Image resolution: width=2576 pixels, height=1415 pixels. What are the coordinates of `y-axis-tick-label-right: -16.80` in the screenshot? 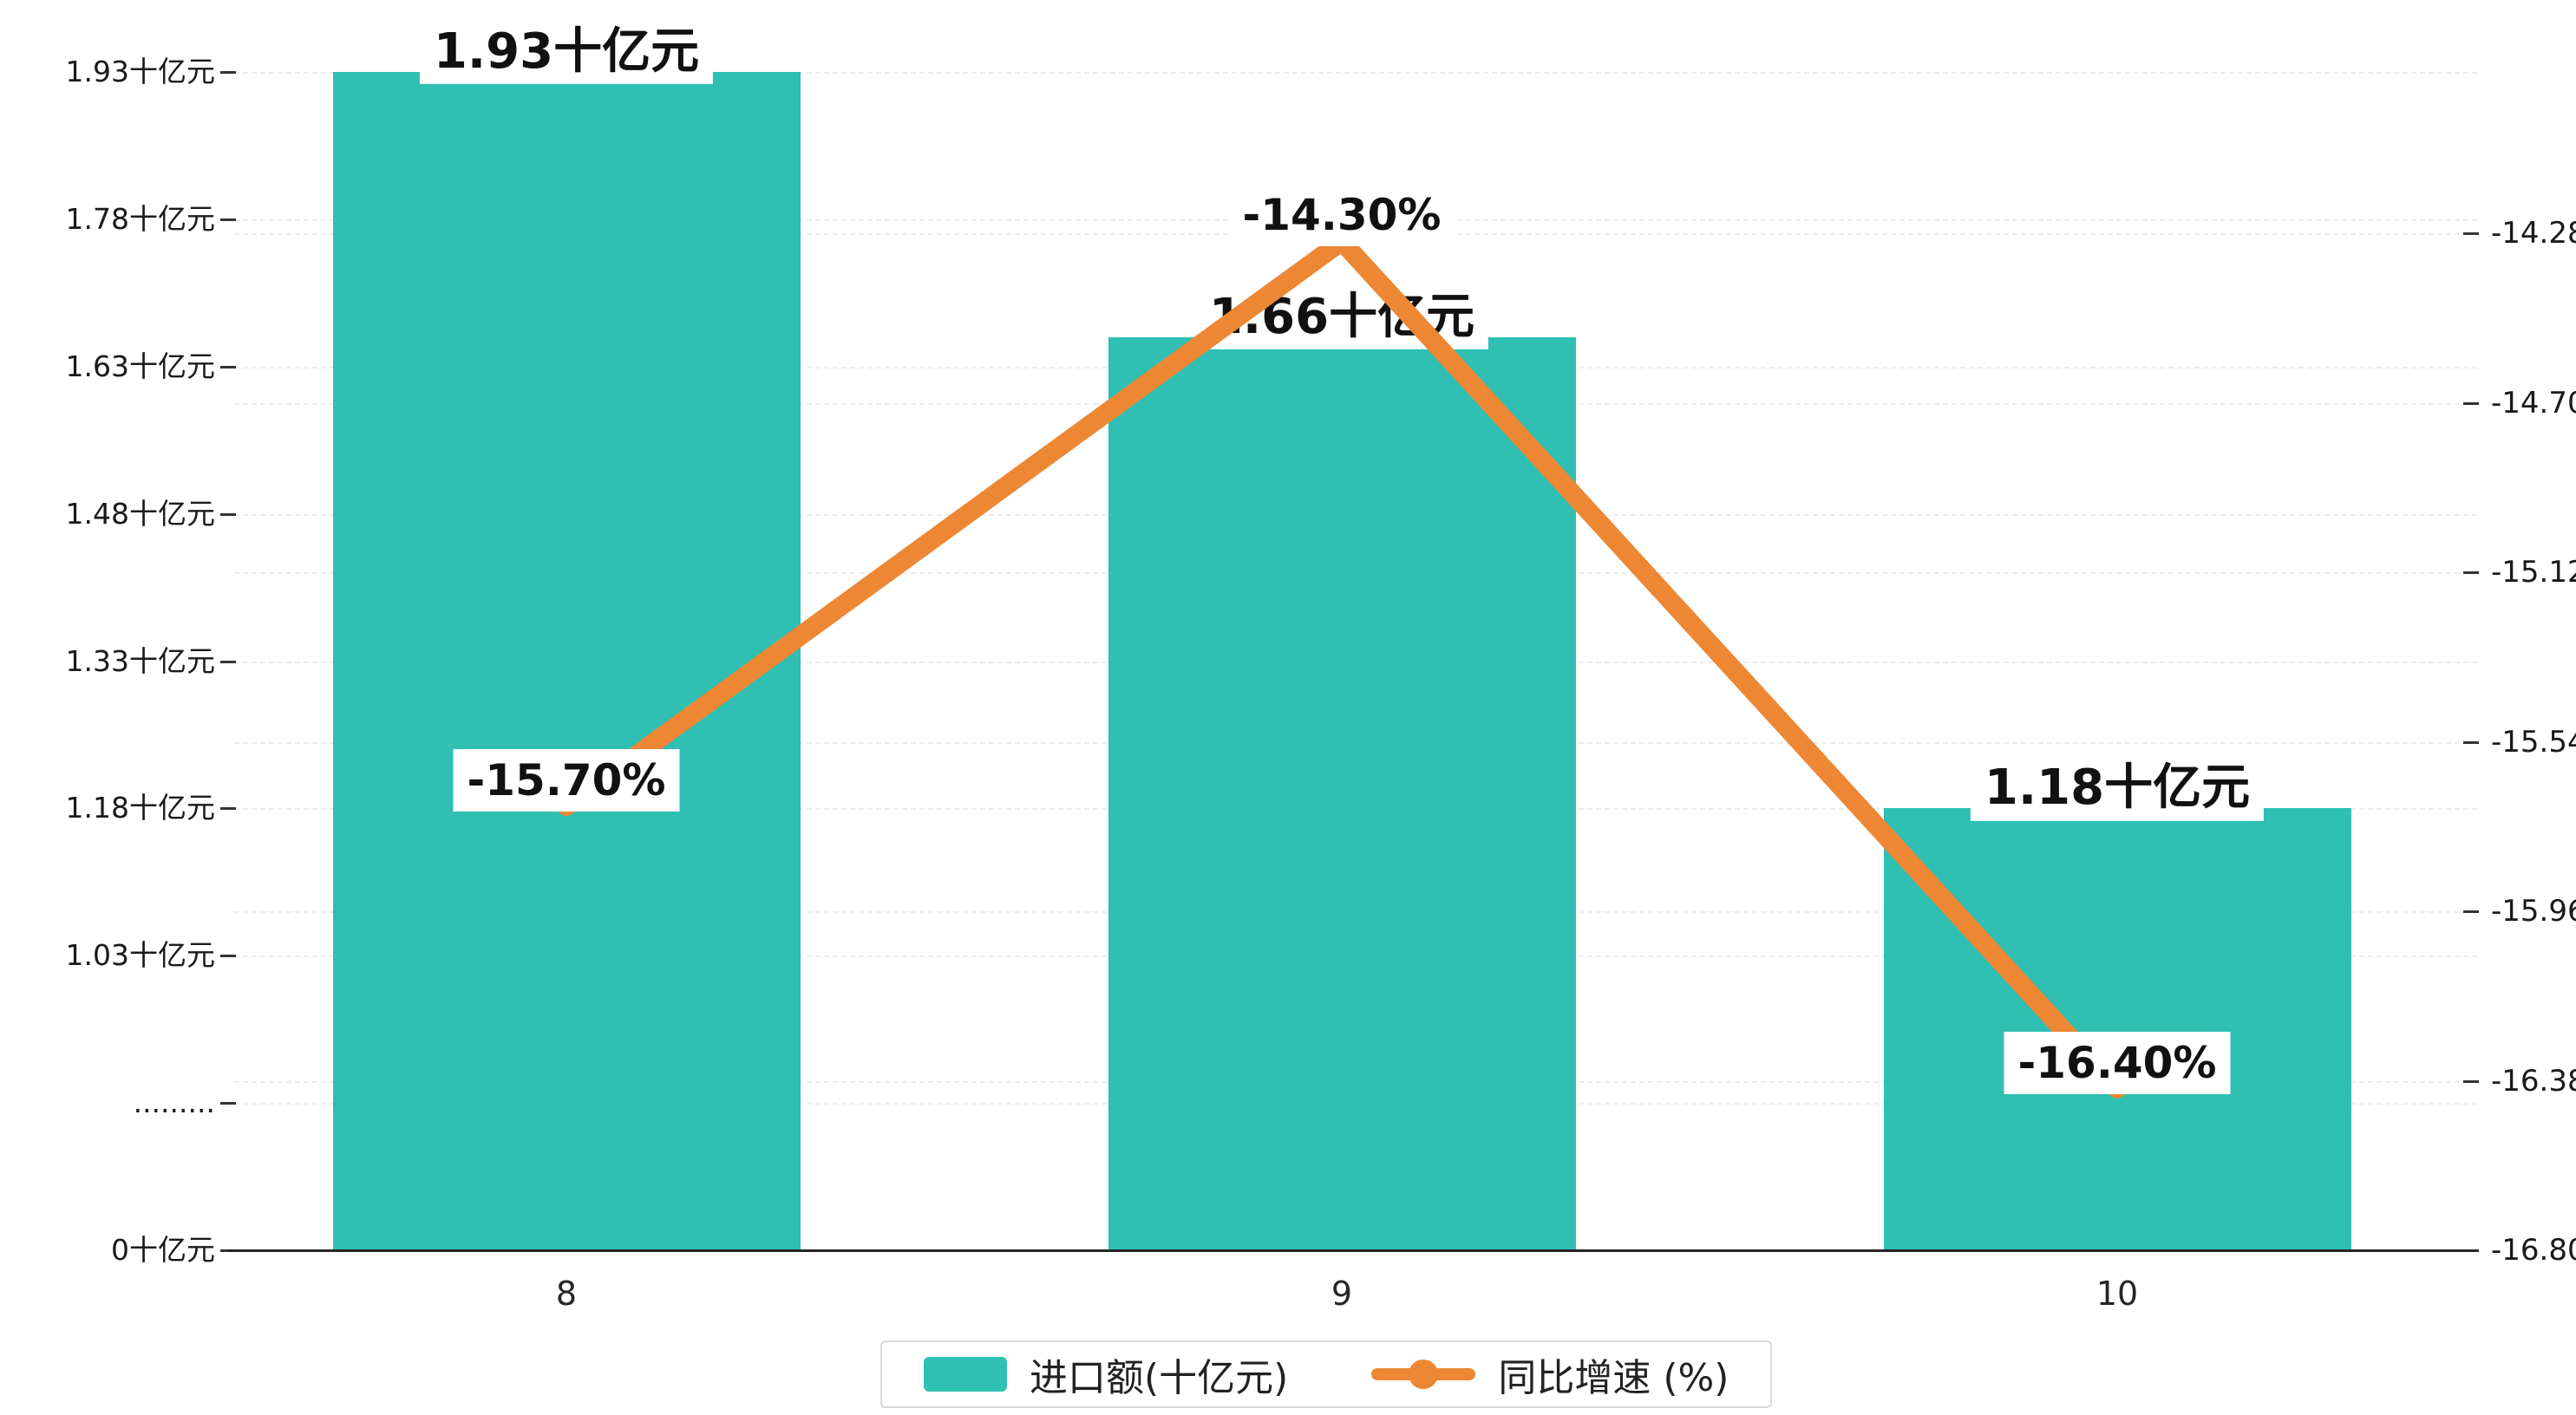 It's located at (2533, 1250).